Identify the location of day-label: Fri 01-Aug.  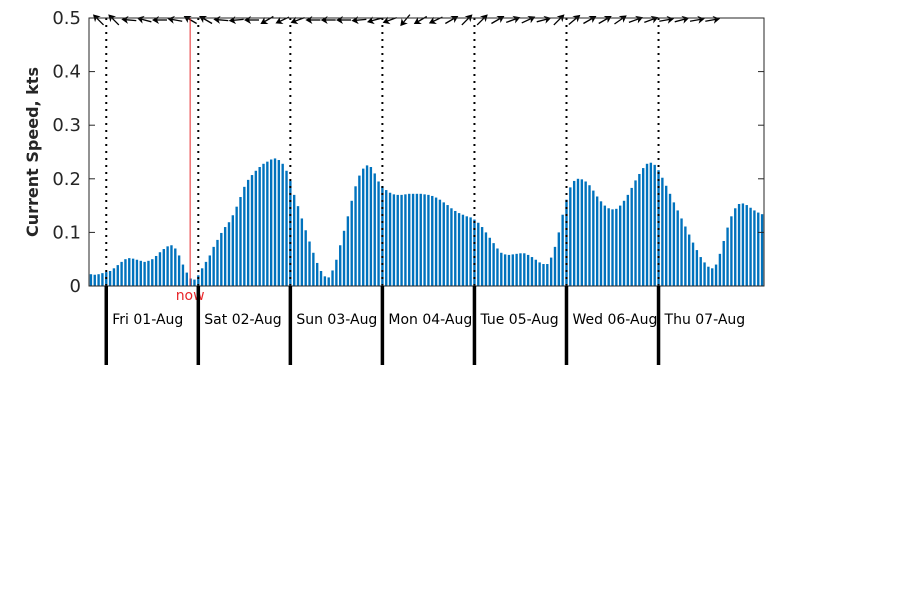
(147, 320).